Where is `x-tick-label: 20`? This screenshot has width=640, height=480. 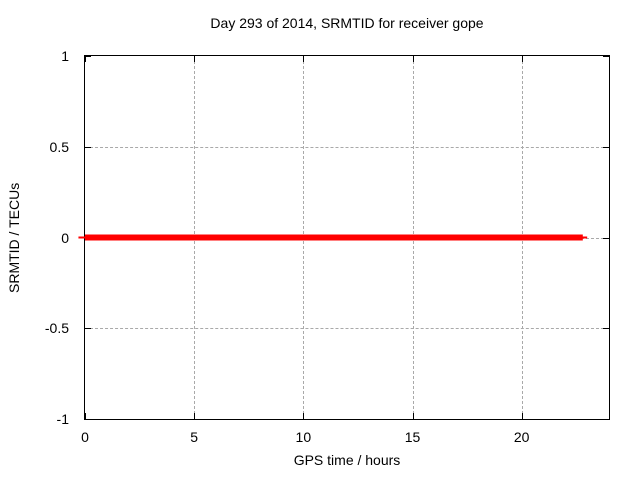
x-tick-label: 20 is located at coordinates (521, 437).